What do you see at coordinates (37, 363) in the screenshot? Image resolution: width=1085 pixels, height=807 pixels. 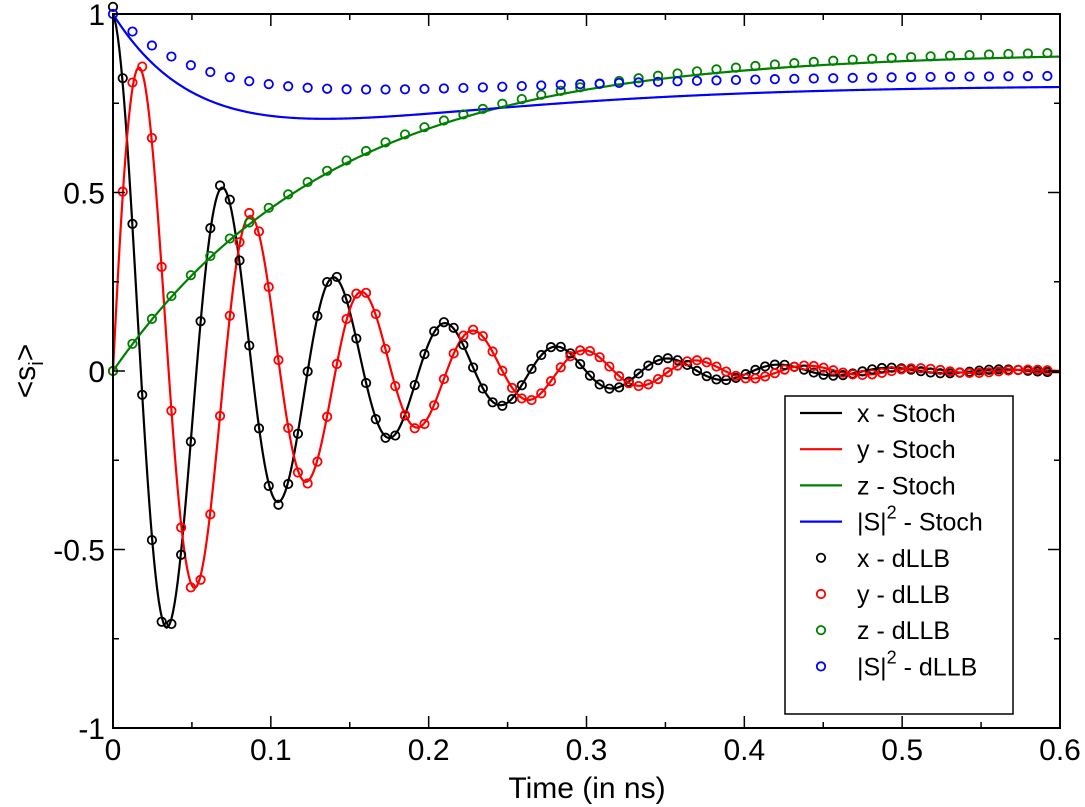 I see `y-axis-label-sub: i` at bounding box center [37, 363].